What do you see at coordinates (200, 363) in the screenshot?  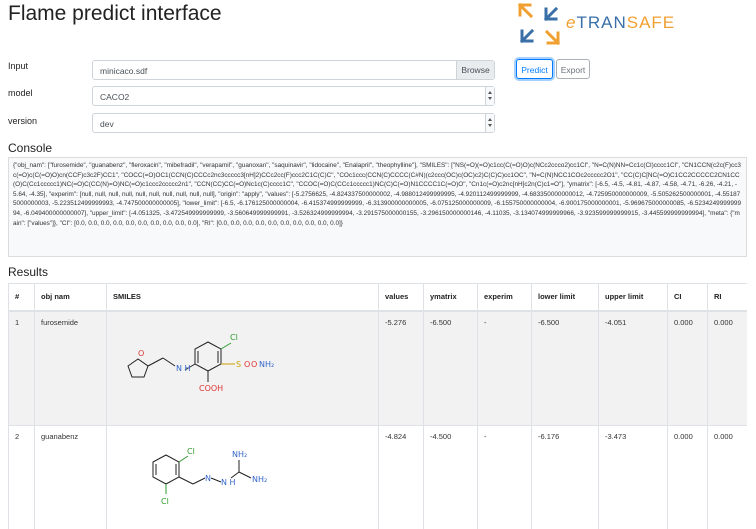 I see `furosemide-structure-image: O Cl N H S O O NH₂ COOH` at bounding box center [200, 363].